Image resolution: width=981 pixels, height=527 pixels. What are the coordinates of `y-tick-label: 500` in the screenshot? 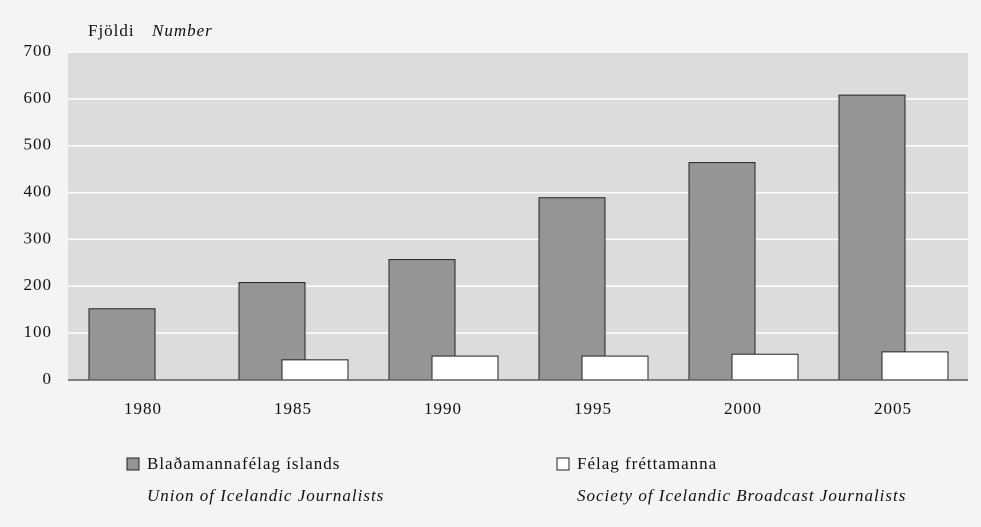 It's located at (38, 144).